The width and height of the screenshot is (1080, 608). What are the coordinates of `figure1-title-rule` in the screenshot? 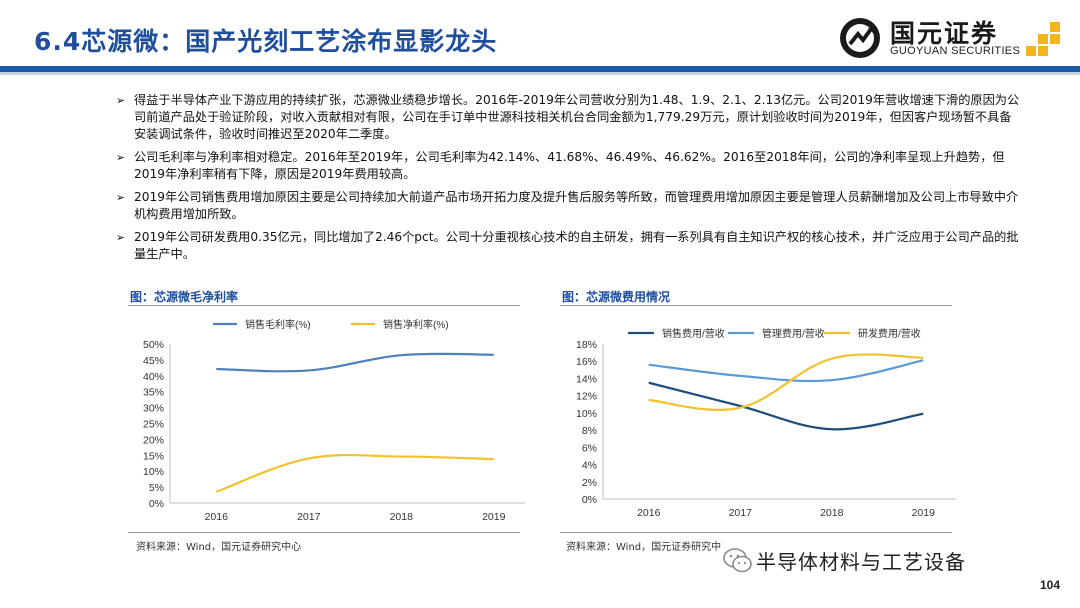 It's located at (324, 305).